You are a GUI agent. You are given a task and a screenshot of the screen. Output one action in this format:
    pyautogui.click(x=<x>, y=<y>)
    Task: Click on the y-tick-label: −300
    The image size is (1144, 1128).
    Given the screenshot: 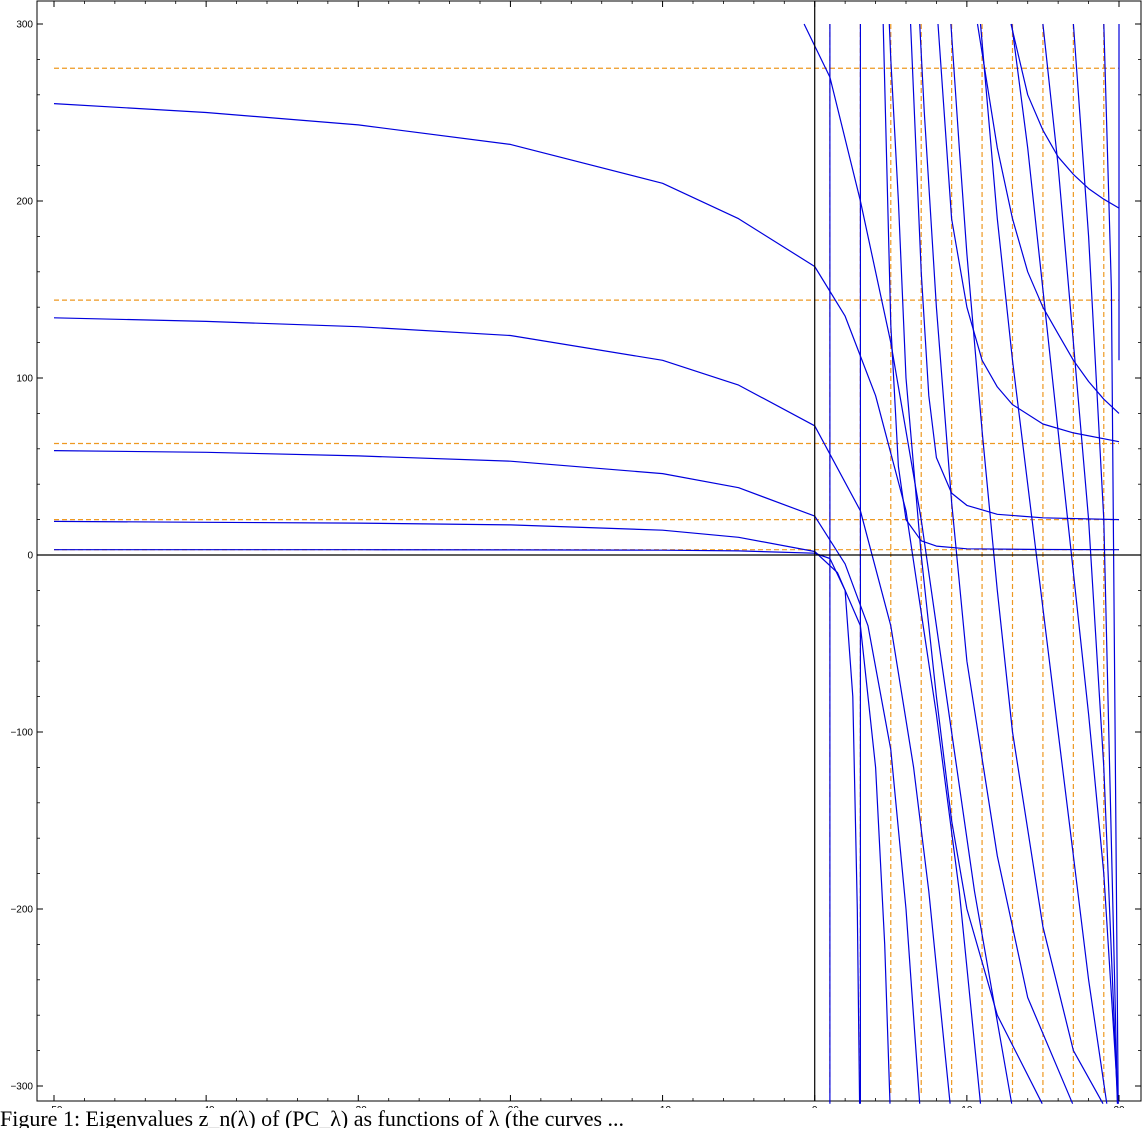 What is the action you would take?
    pyautogui.click(x=21, y=1087)
    